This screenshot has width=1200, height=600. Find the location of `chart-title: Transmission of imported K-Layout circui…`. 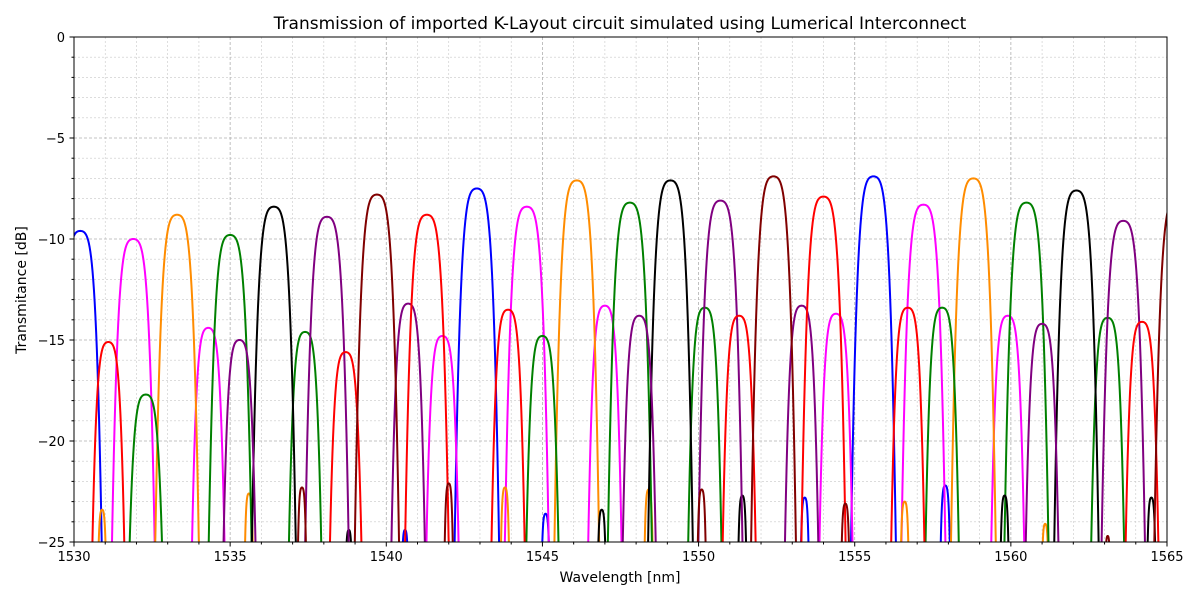

chart-title: Transmission of imported K-Layout circui… is located at coordinates (620, 24).